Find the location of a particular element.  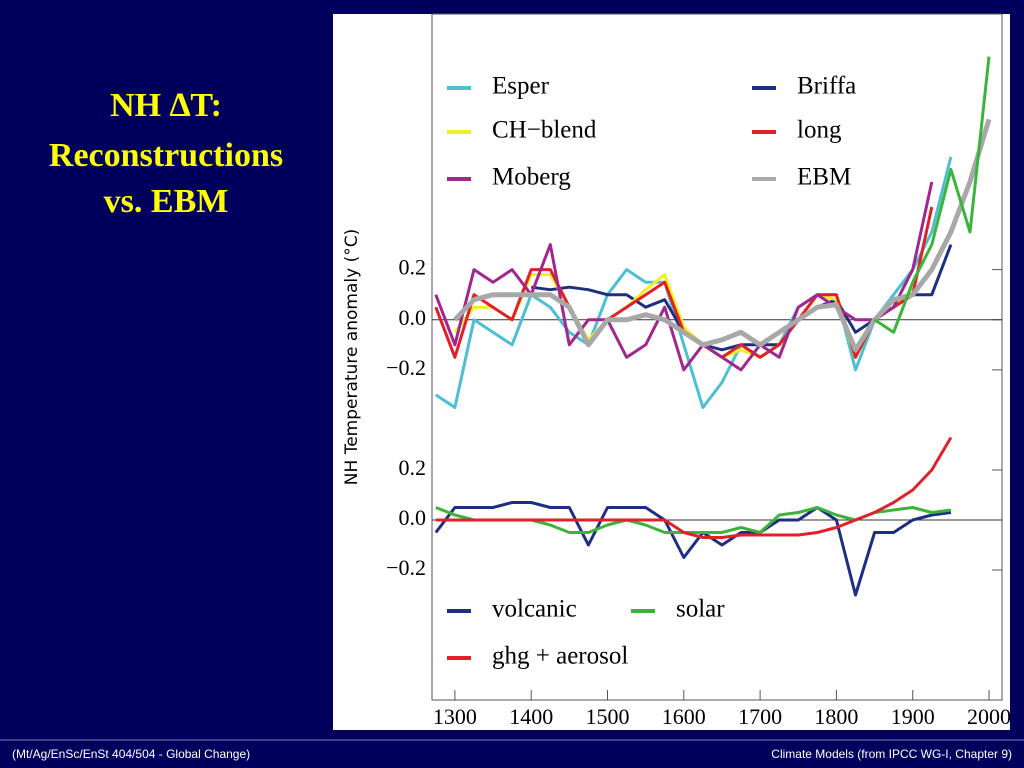

y-axis-label: NH Temperature anomaly (°C) is located at coordinates (352, 357).